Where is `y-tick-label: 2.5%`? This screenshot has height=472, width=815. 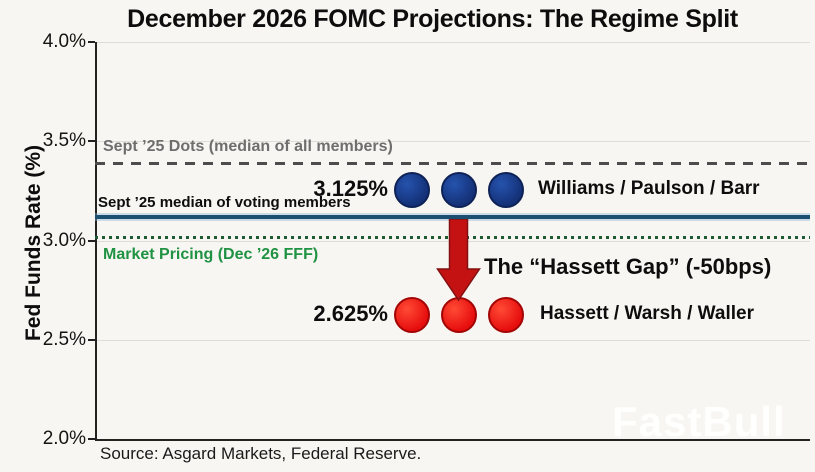
y-tick-label: 2.5% is located at coordinates (64, 339).